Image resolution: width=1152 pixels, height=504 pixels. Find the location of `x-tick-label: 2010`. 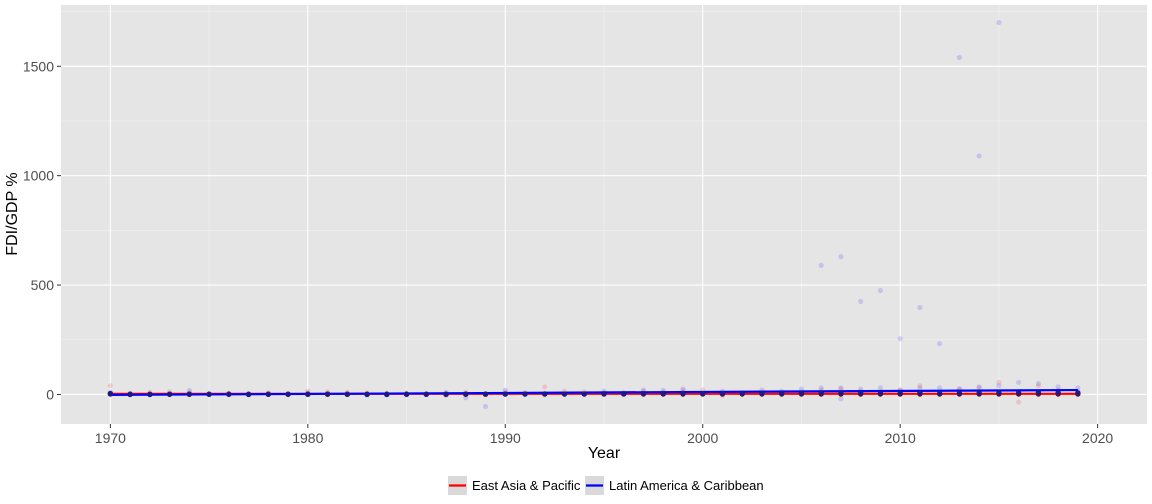

x-tick-label: 2010 is located at coordinates (900, 438).